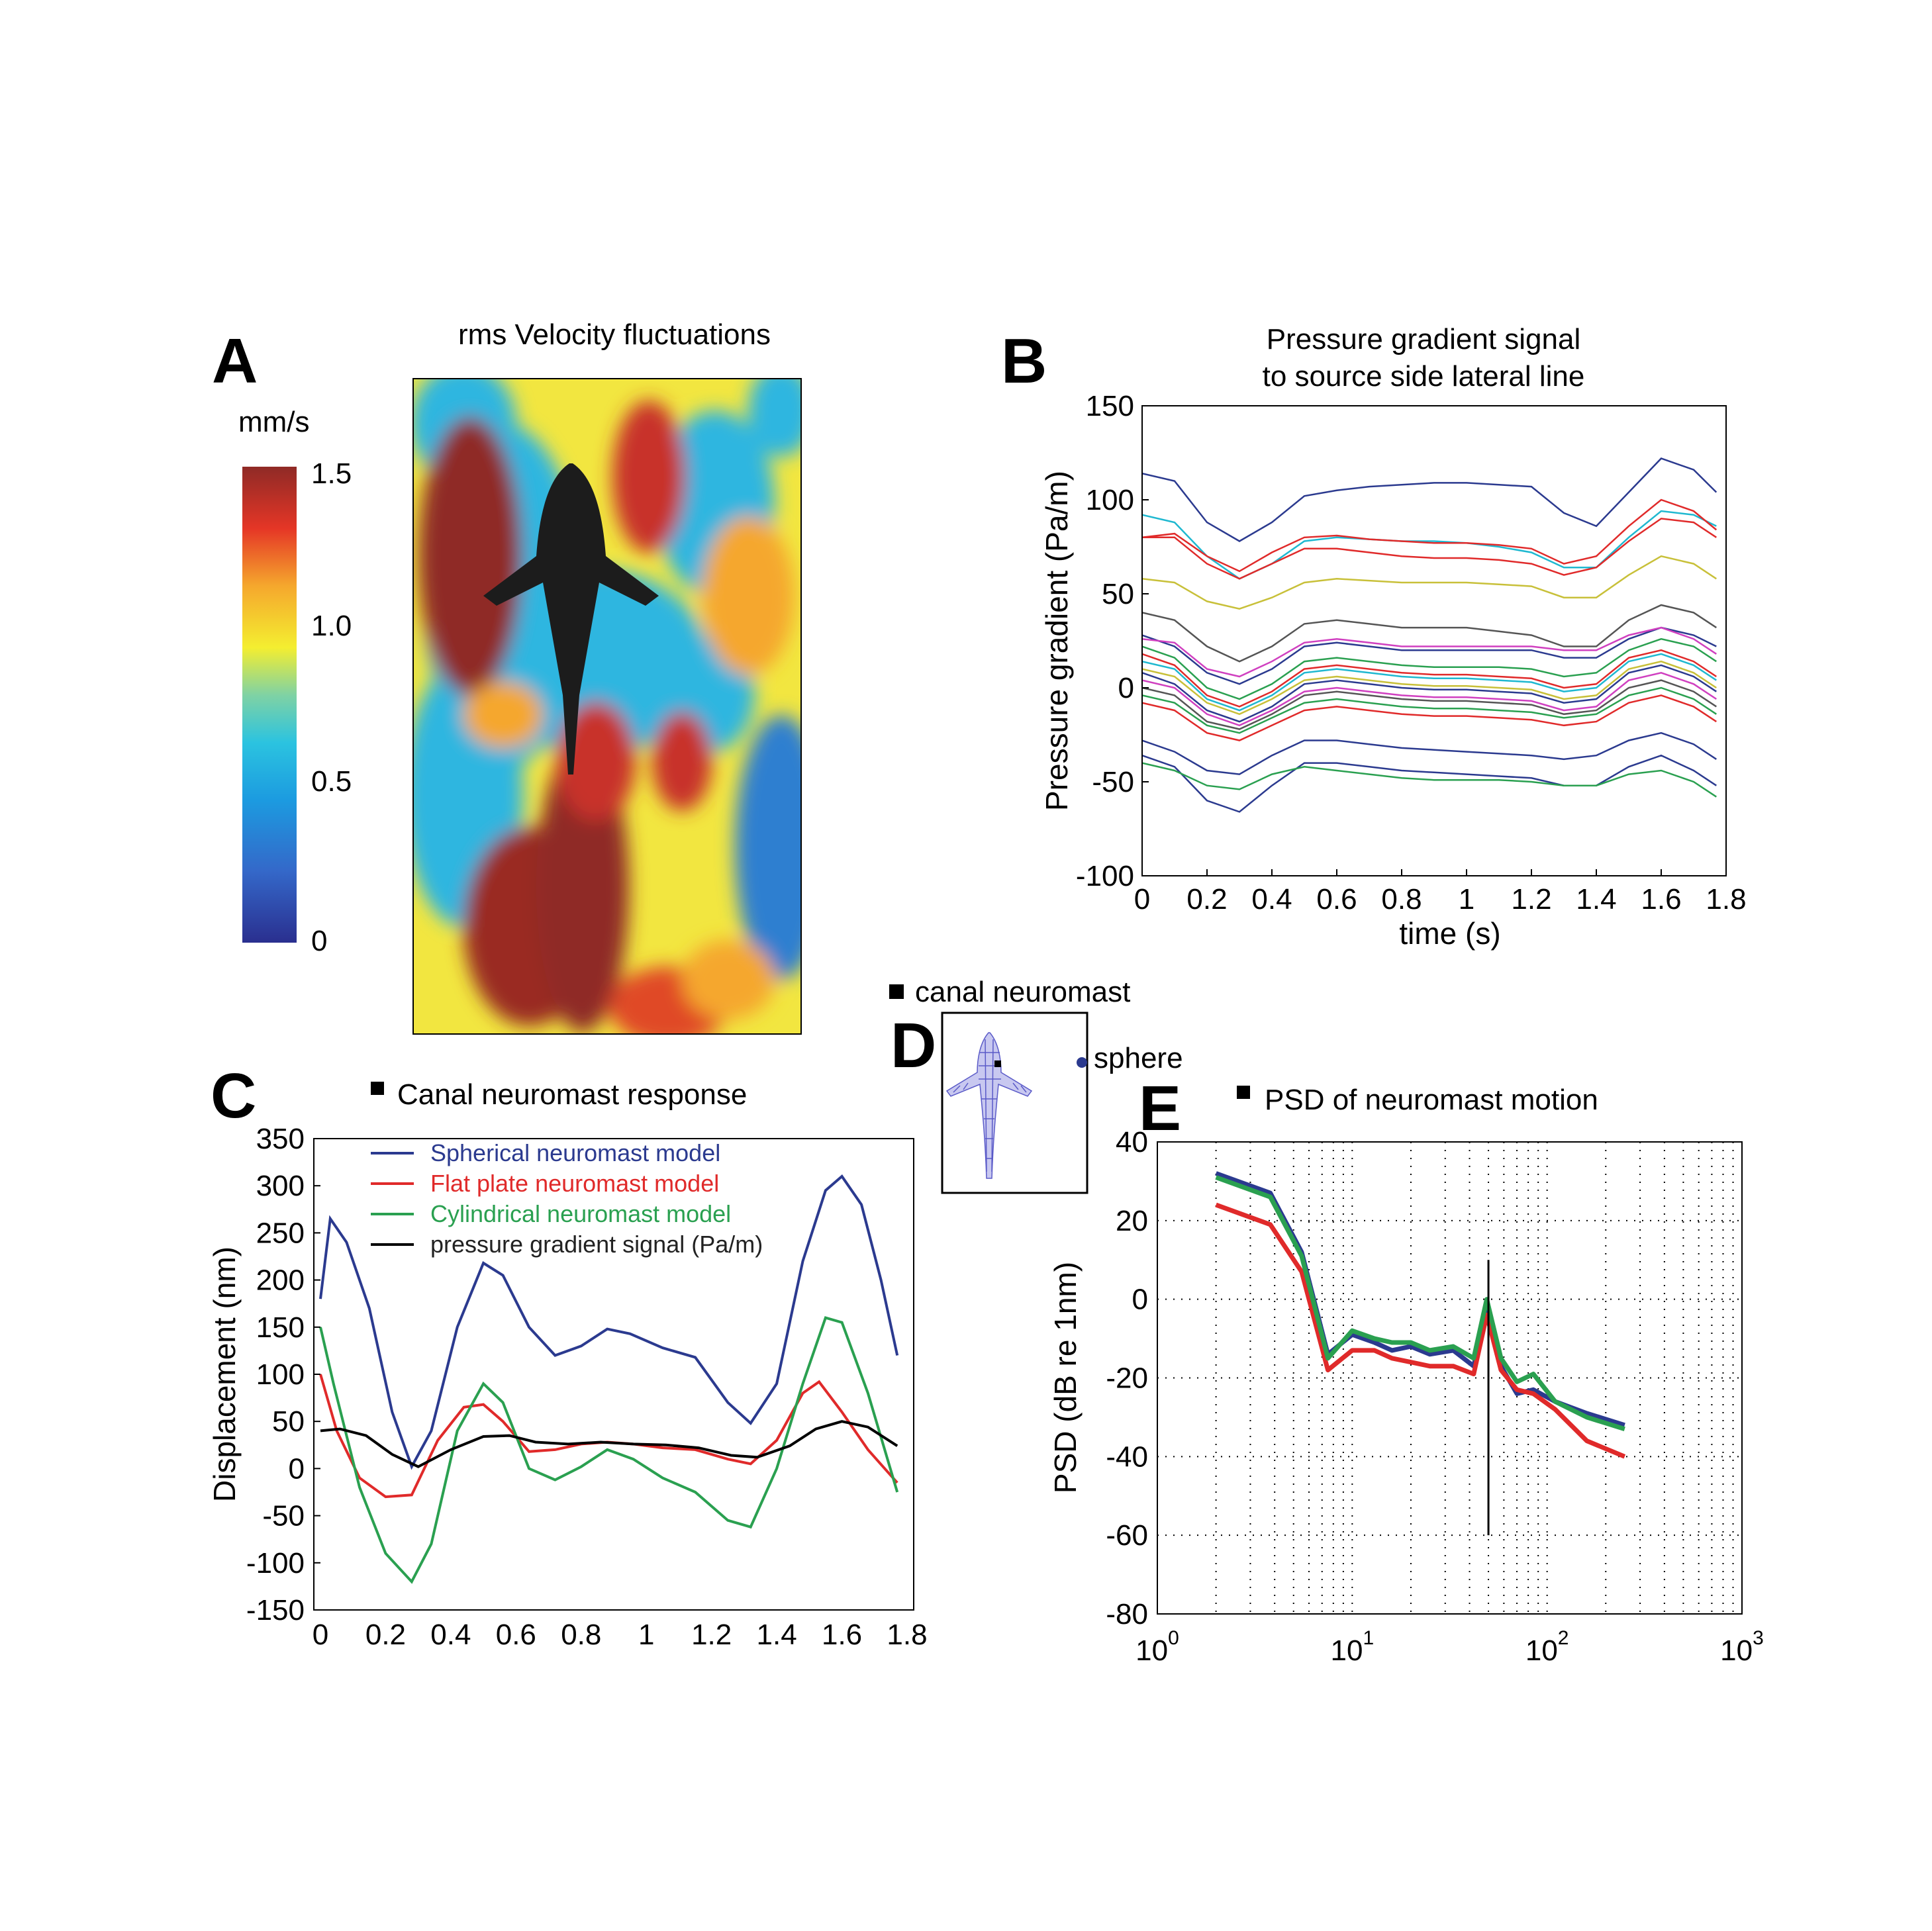 The image size is (1932, 1931). I want to click on chart-b-xtick-label: 0.4, so click(1271, 899).